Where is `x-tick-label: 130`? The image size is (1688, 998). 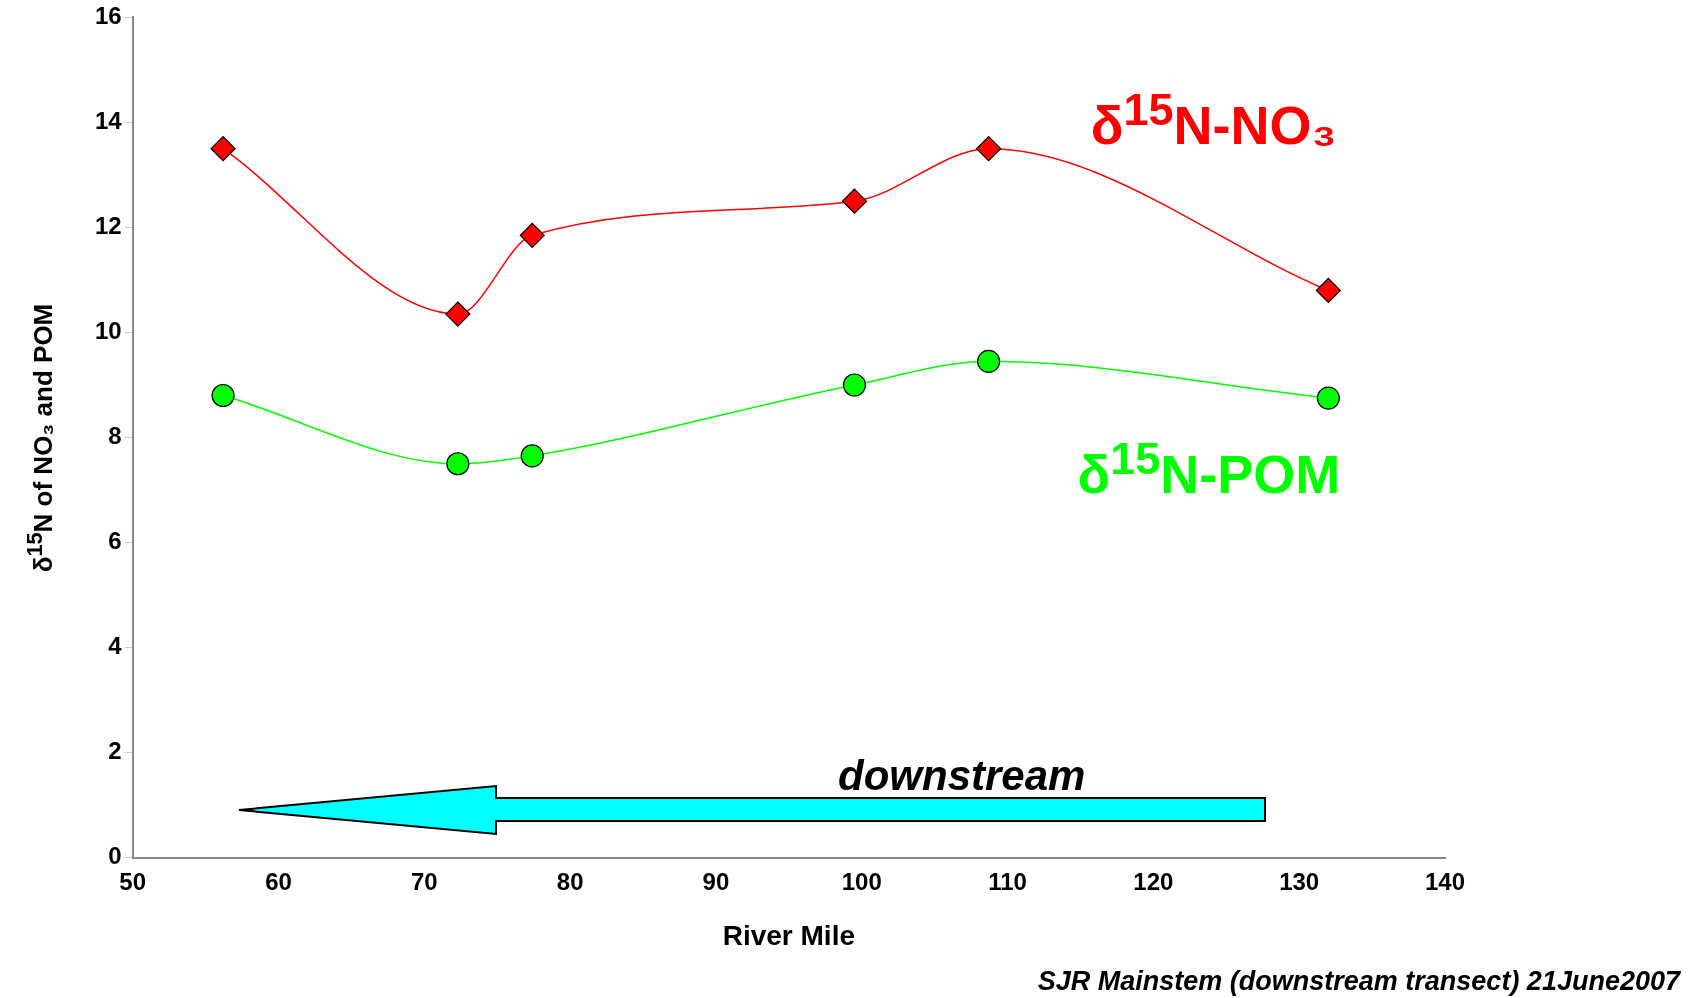 x-tick-label: 130 is located at coordinates (1299, 881).